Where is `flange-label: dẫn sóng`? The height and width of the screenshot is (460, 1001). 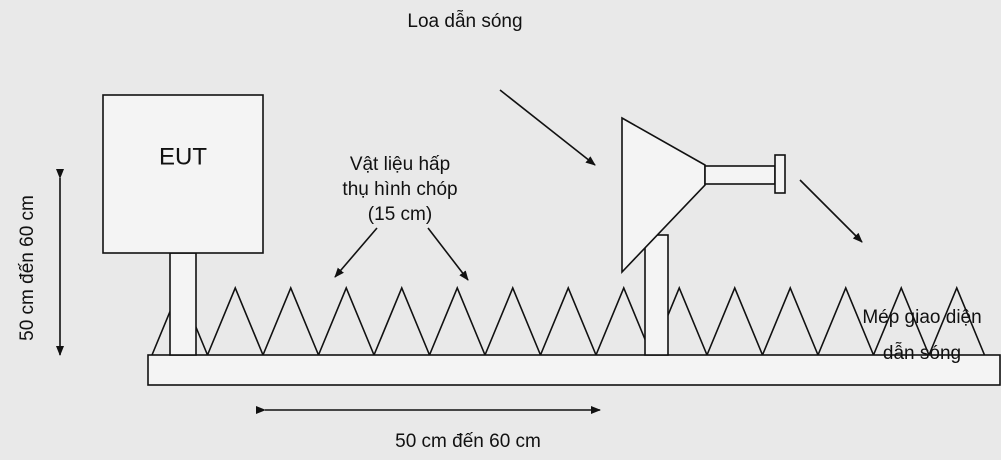
flange-label: dẫn sóng is located at coordinates (922, 353).